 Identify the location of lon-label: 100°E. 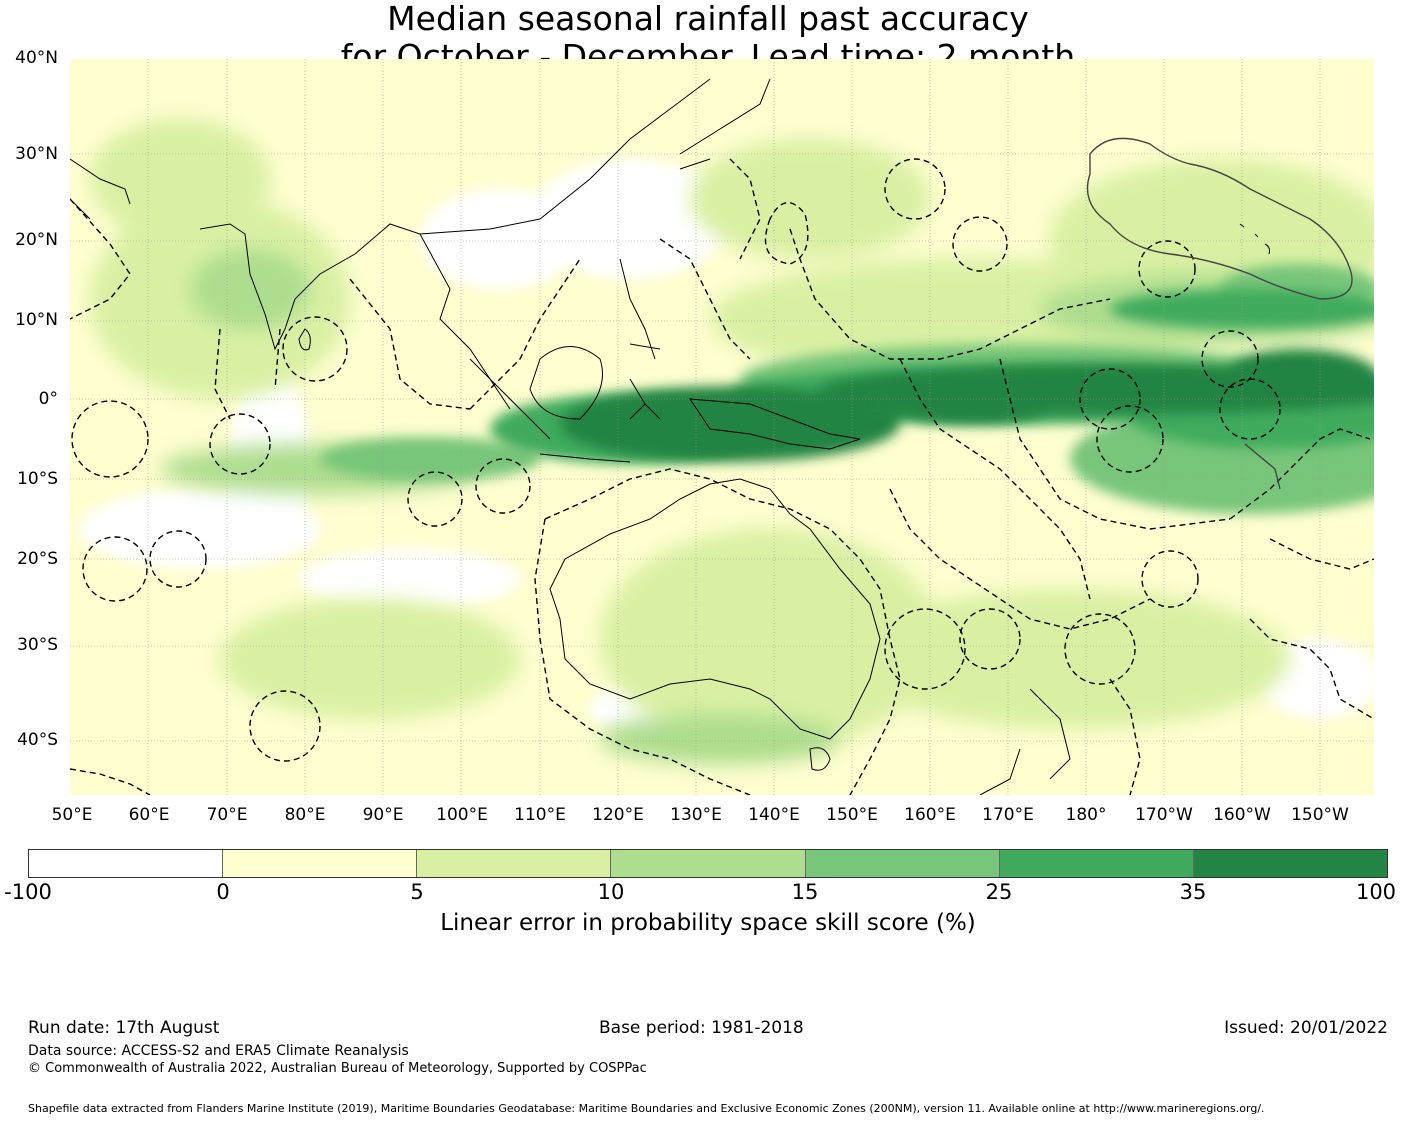
(462, 815).